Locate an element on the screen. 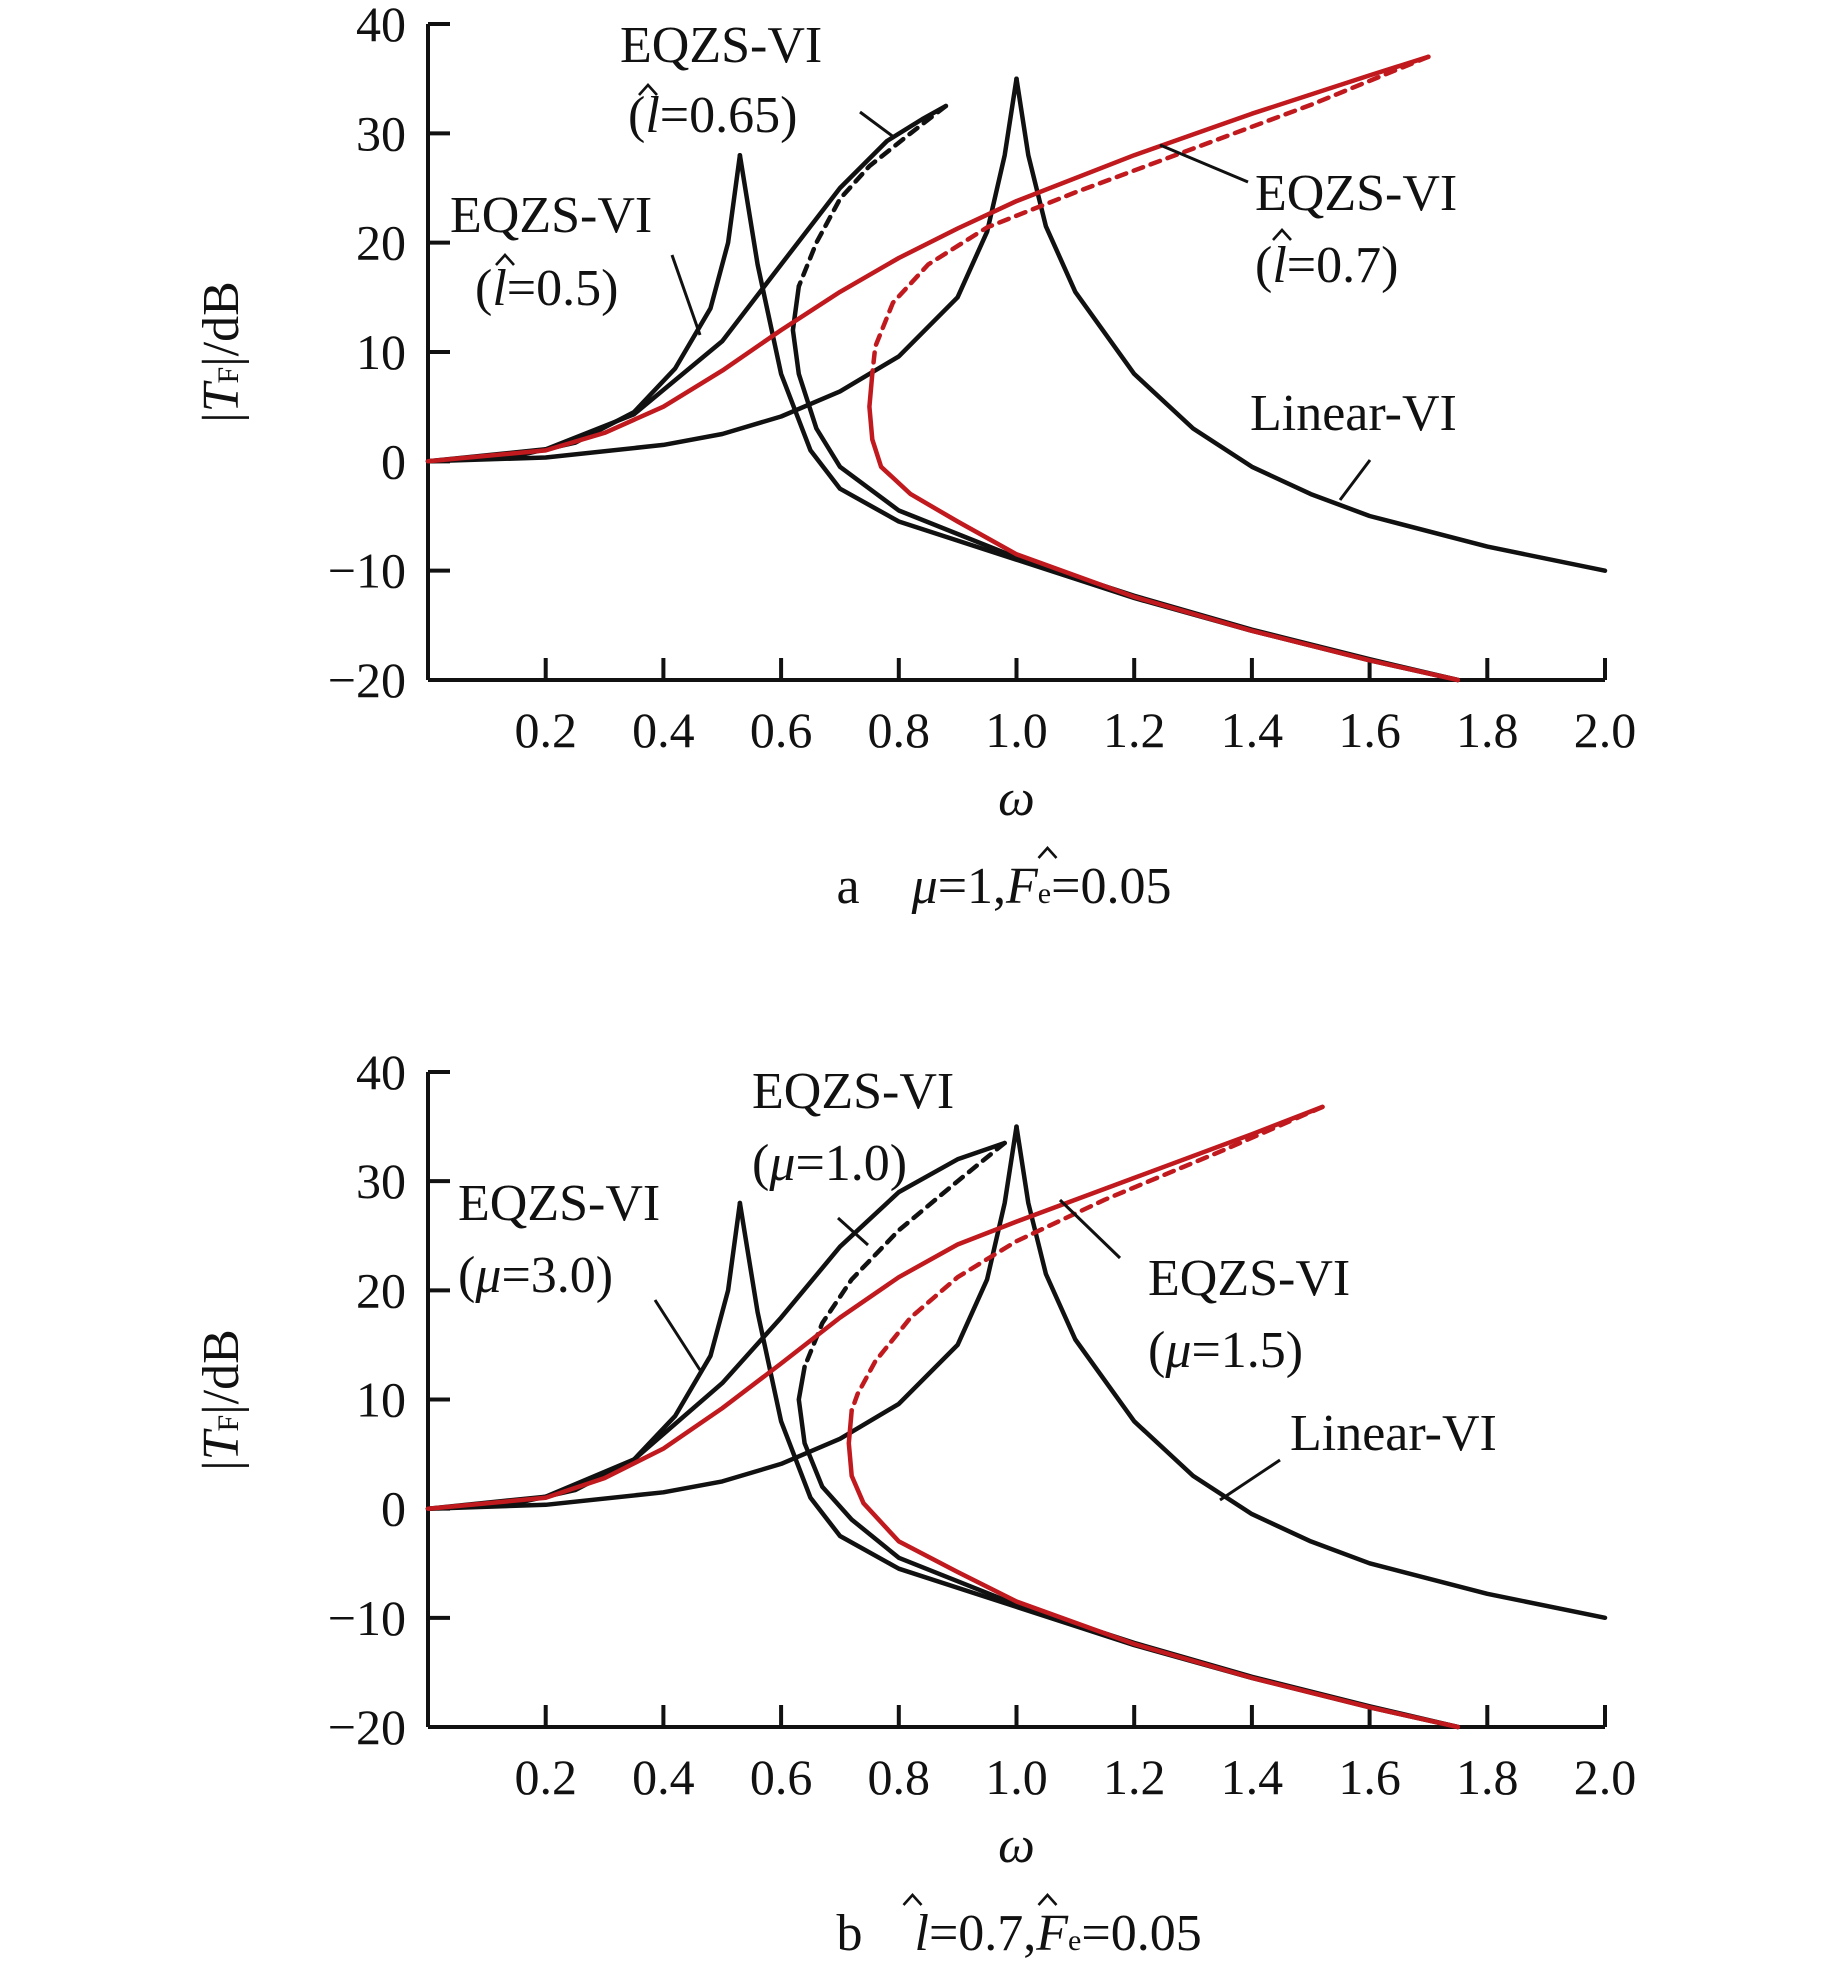  annotation-param-value: =1.0) is located at coordinates (851, 1163).